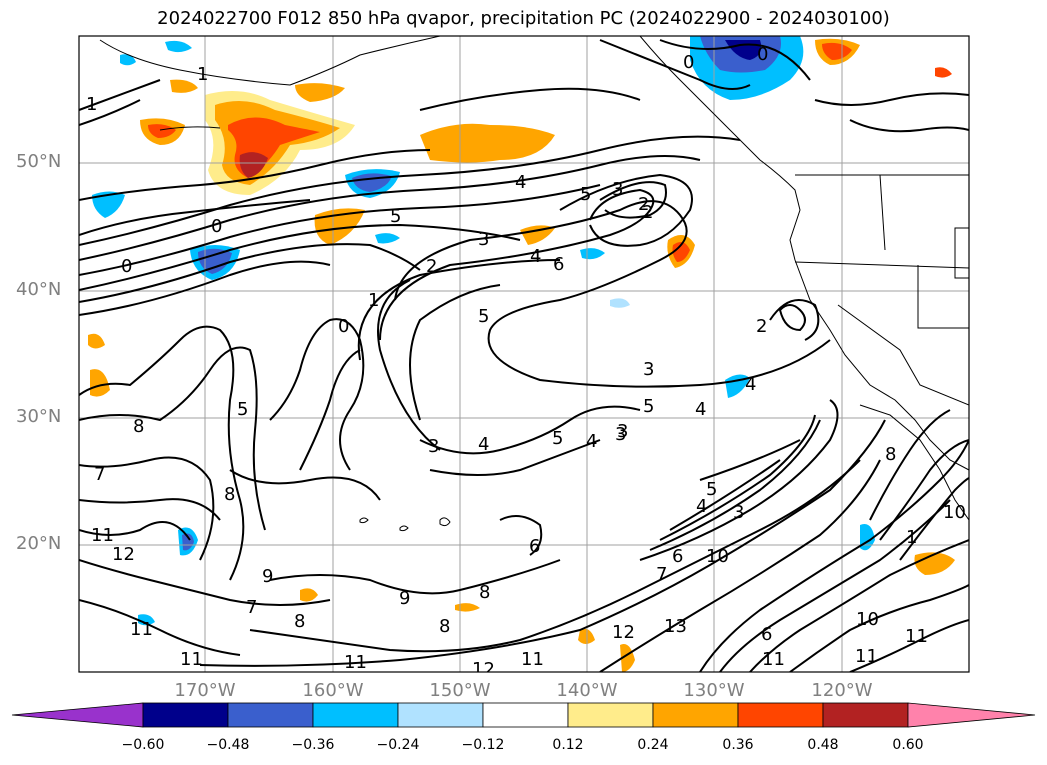 This screenshot has width=1047, height=765. What do you see at coordinates (653, 745) in the screenshot?
I see `colorbar-tick-label: 0.24` at bounding box center [653, 745].